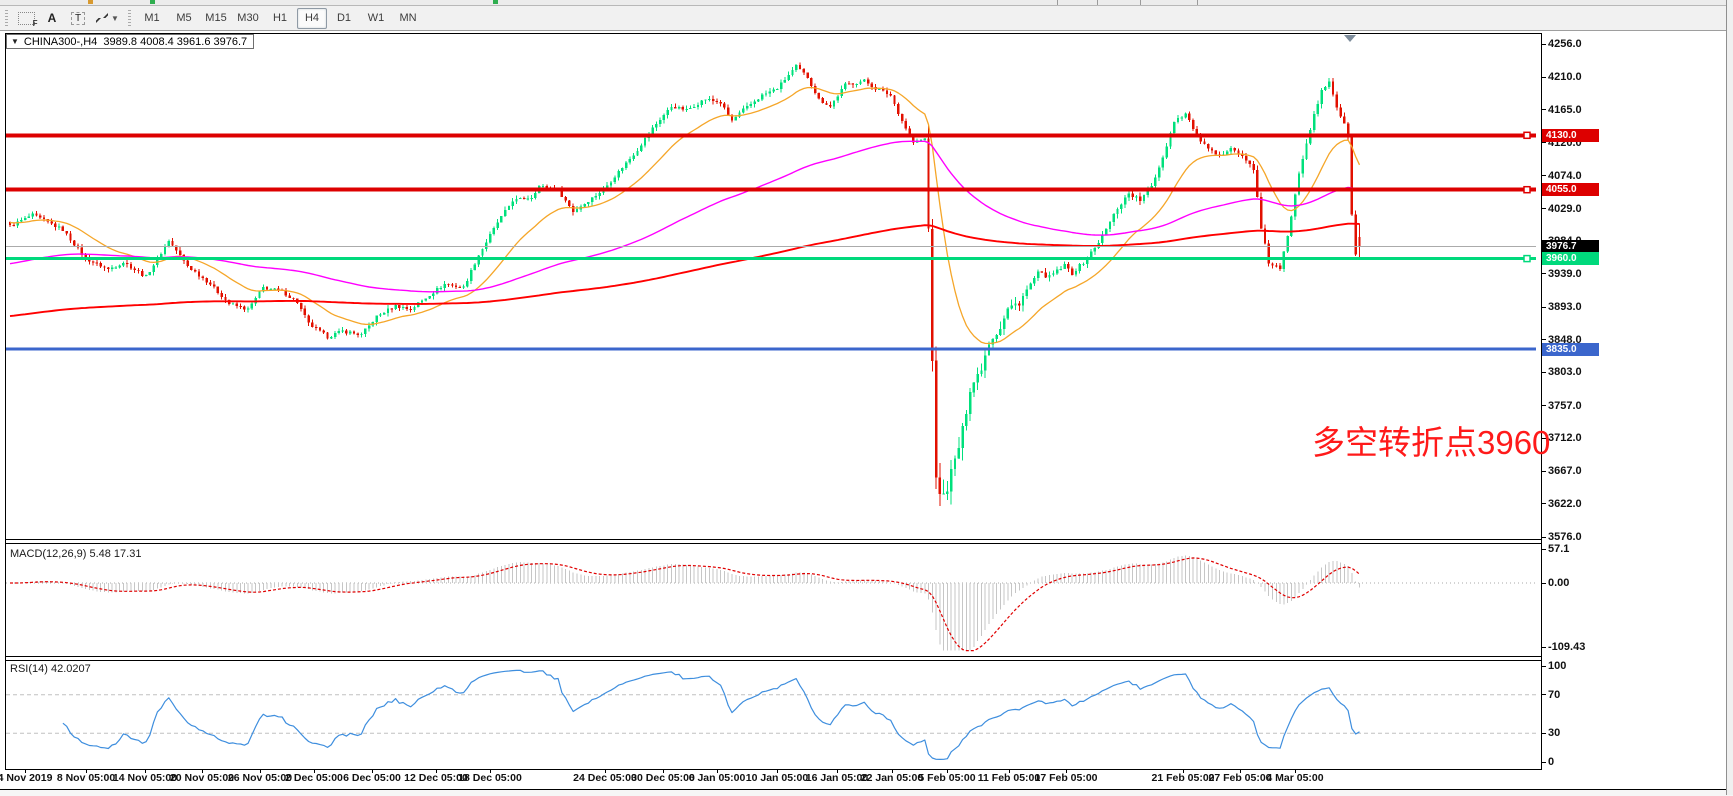 This screenshot has height=796, width=1733. What do you see at coordinates (436, 778) in the screenshot?
I see `date-label: 12 Dec 05:00` at bounding box center [436, 778].